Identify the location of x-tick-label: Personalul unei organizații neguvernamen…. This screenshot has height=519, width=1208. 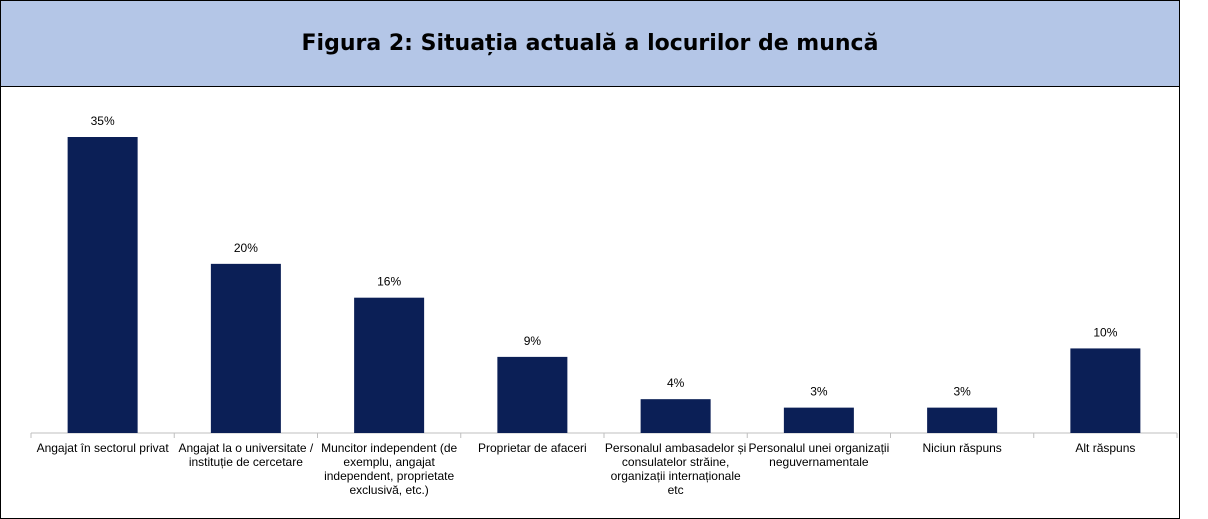
(819, 455).